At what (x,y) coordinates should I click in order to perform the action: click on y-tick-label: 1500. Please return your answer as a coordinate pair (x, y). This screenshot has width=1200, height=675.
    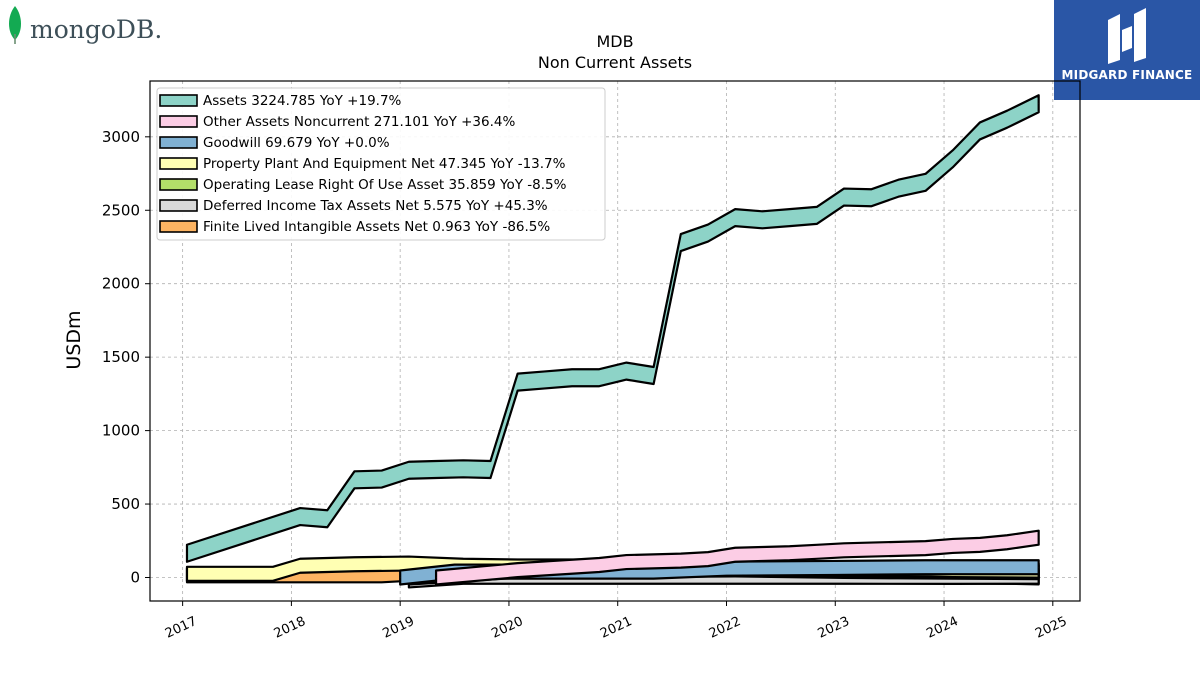
    Looking at the image, I should click on (121, 357).